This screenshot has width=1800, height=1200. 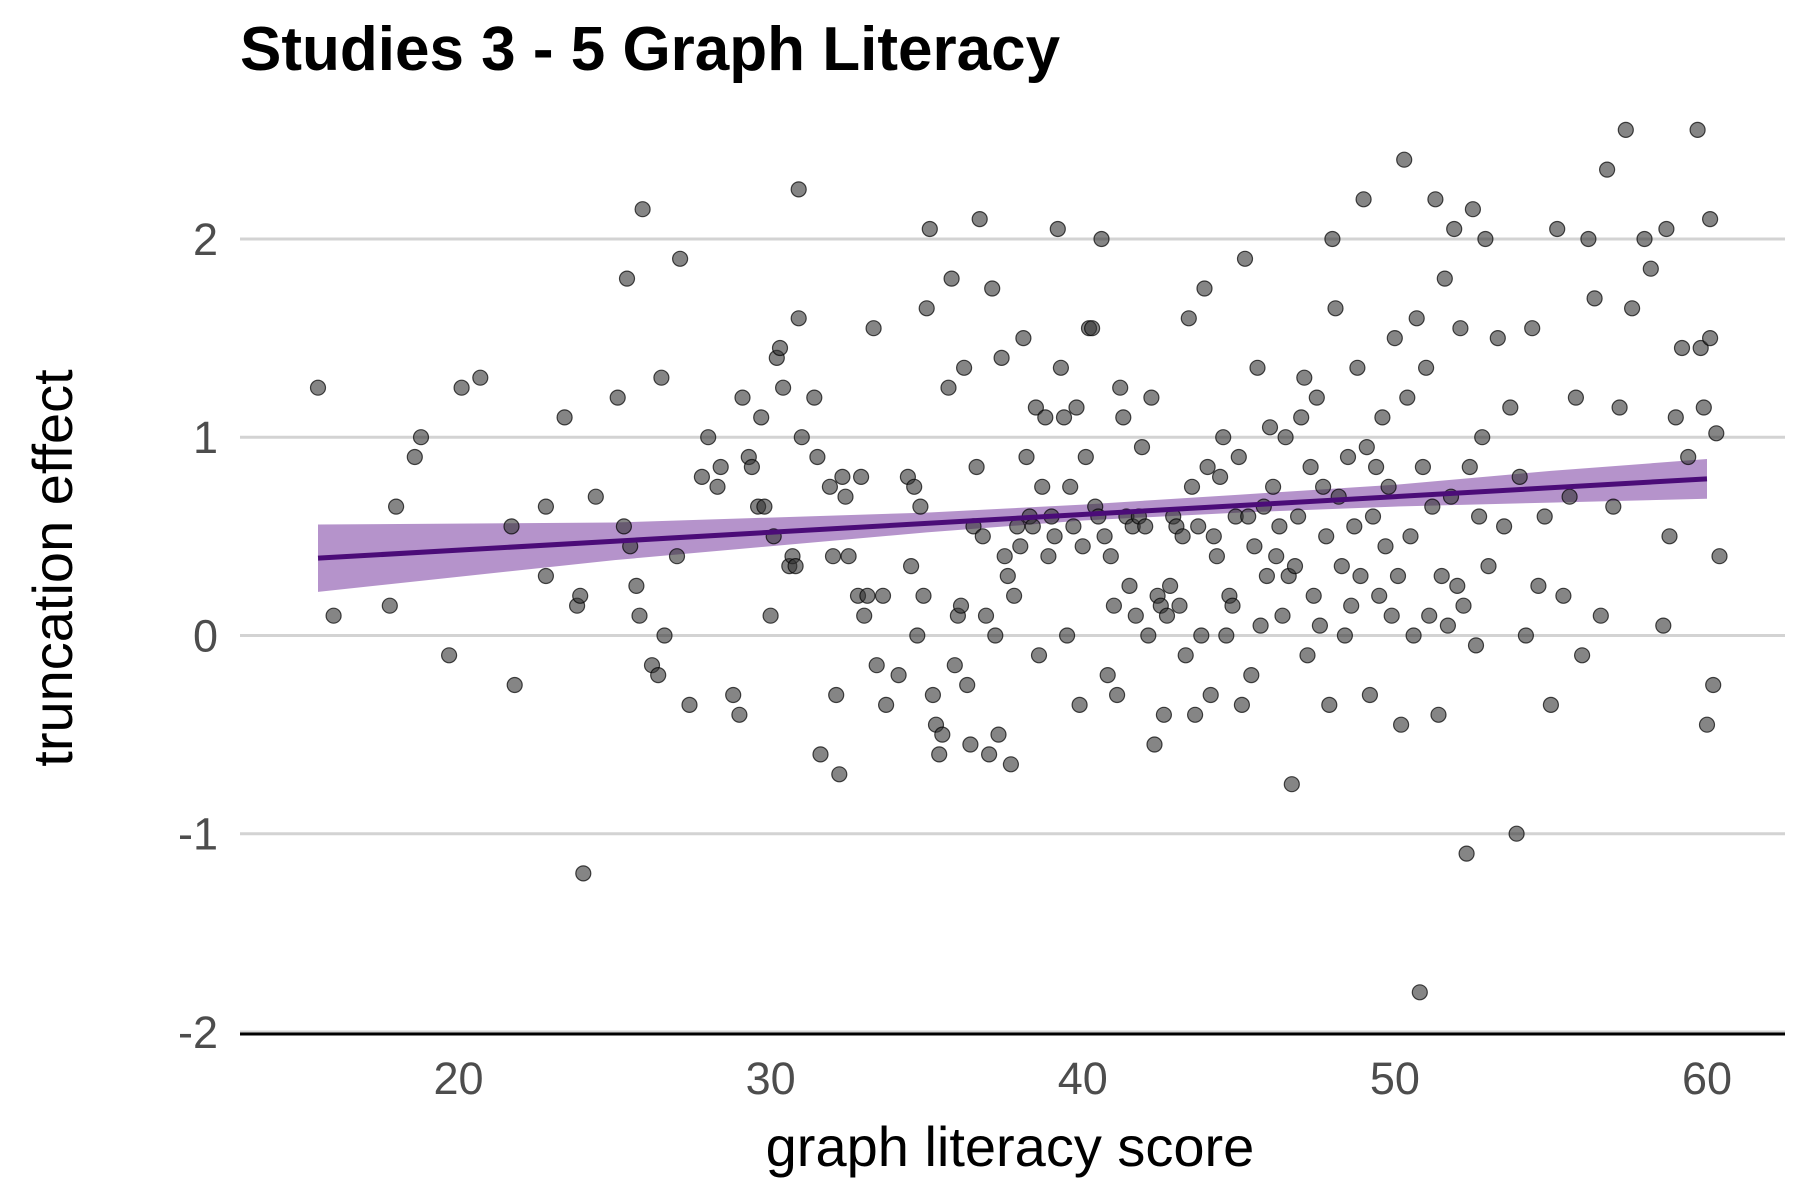 I want to click on y-tick-label: -2, so click(x=198, y=1032).